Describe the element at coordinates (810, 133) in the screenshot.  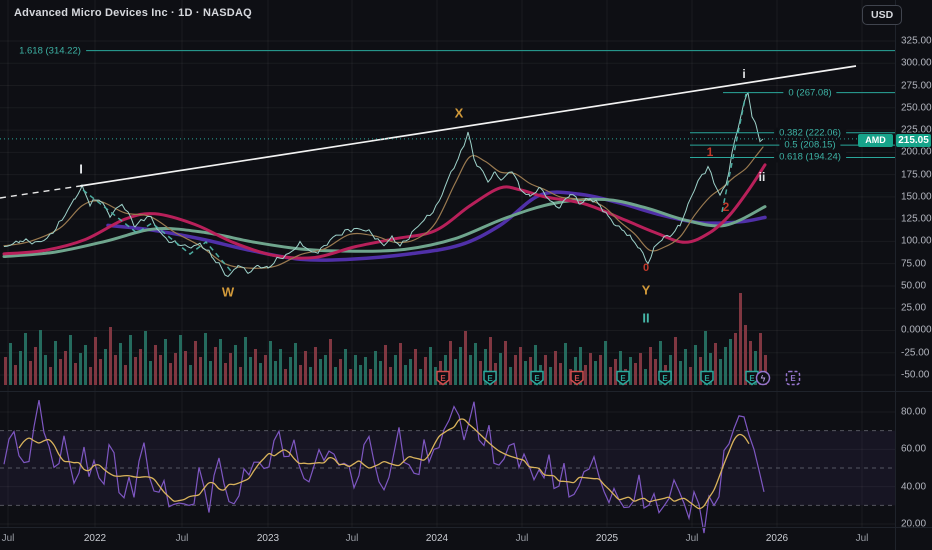
I see `fib-level-label: 0.382 (222.06)` at that location.